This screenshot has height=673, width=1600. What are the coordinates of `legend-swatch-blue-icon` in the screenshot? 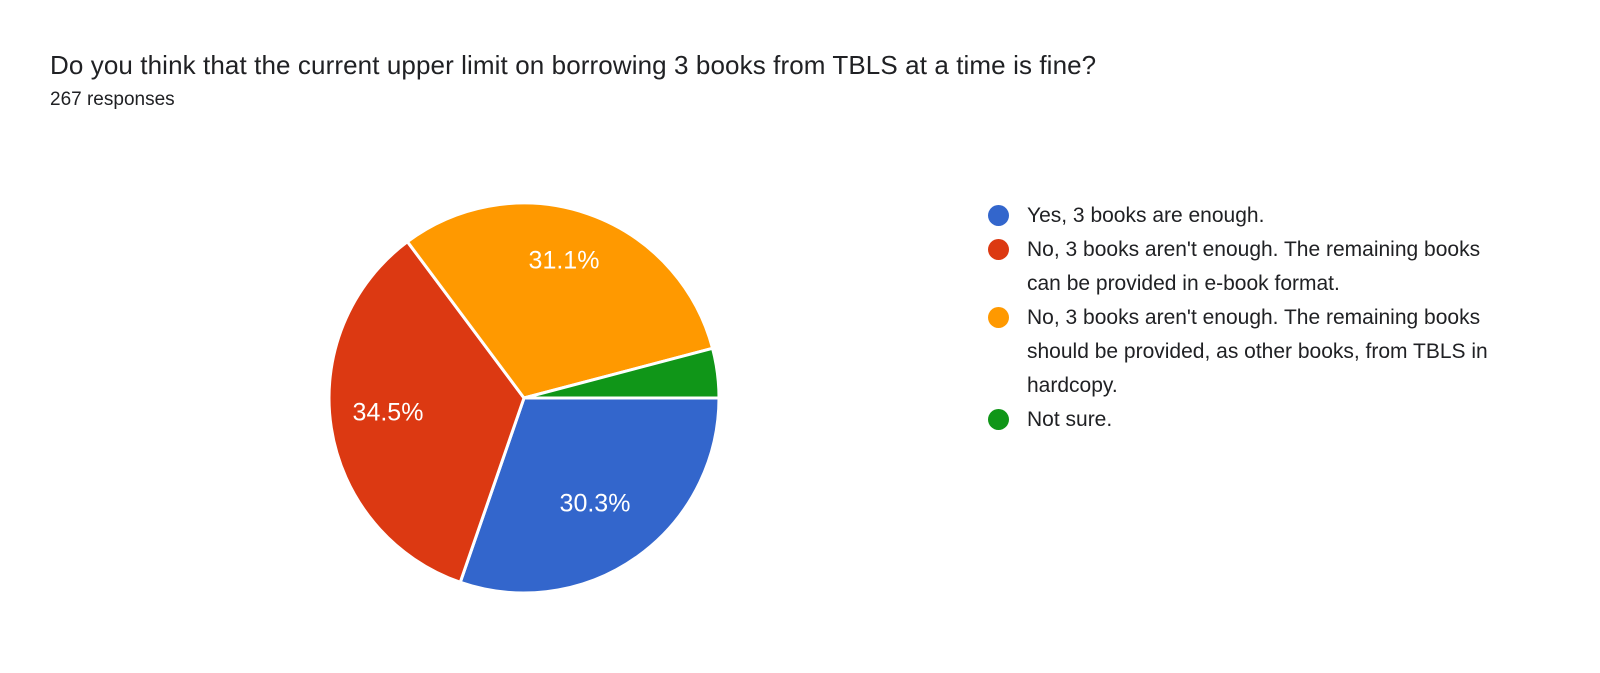 It's located at (998, 215).